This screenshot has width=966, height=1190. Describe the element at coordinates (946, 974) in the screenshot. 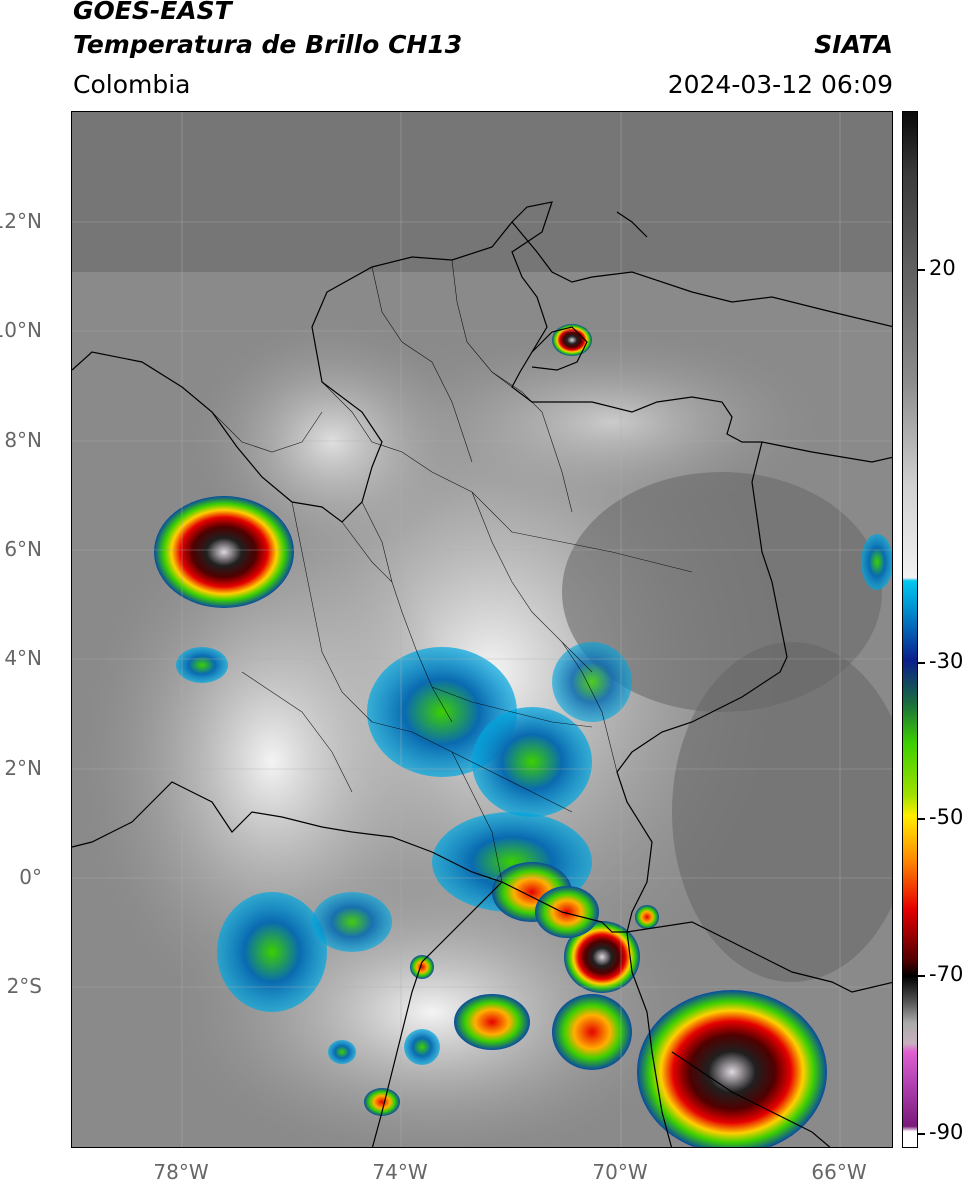

I see `colorbar-label-neg70: -70` at that location.